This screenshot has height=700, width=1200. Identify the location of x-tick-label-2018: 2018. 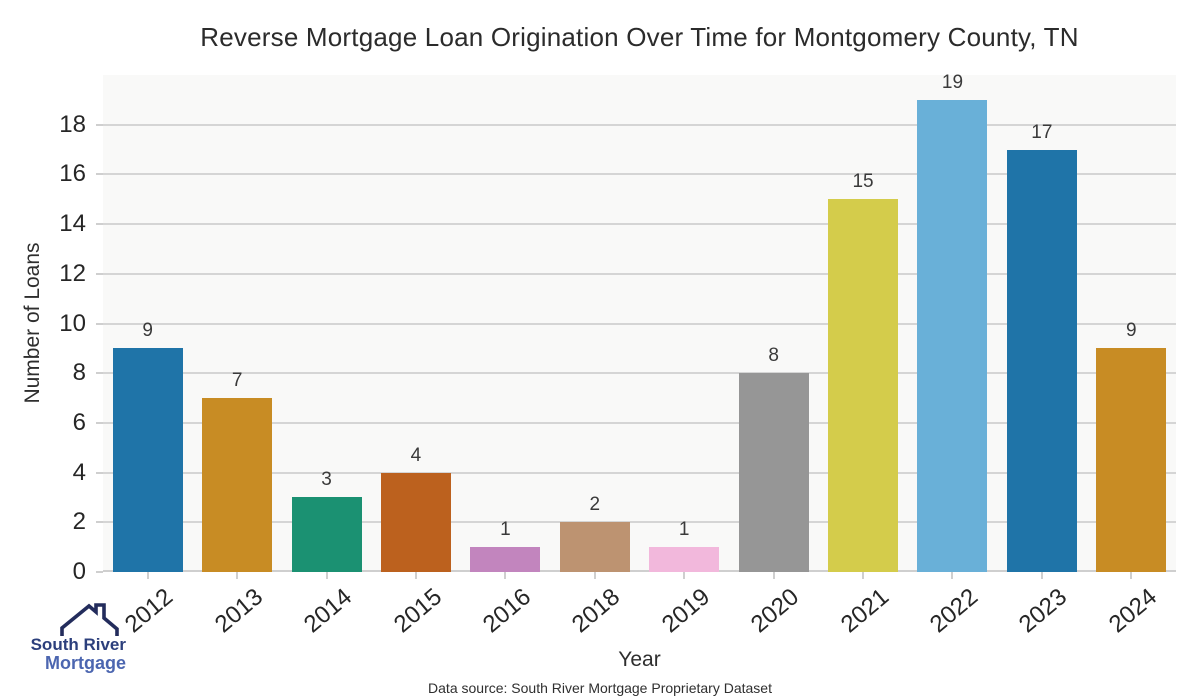
(596, 611).